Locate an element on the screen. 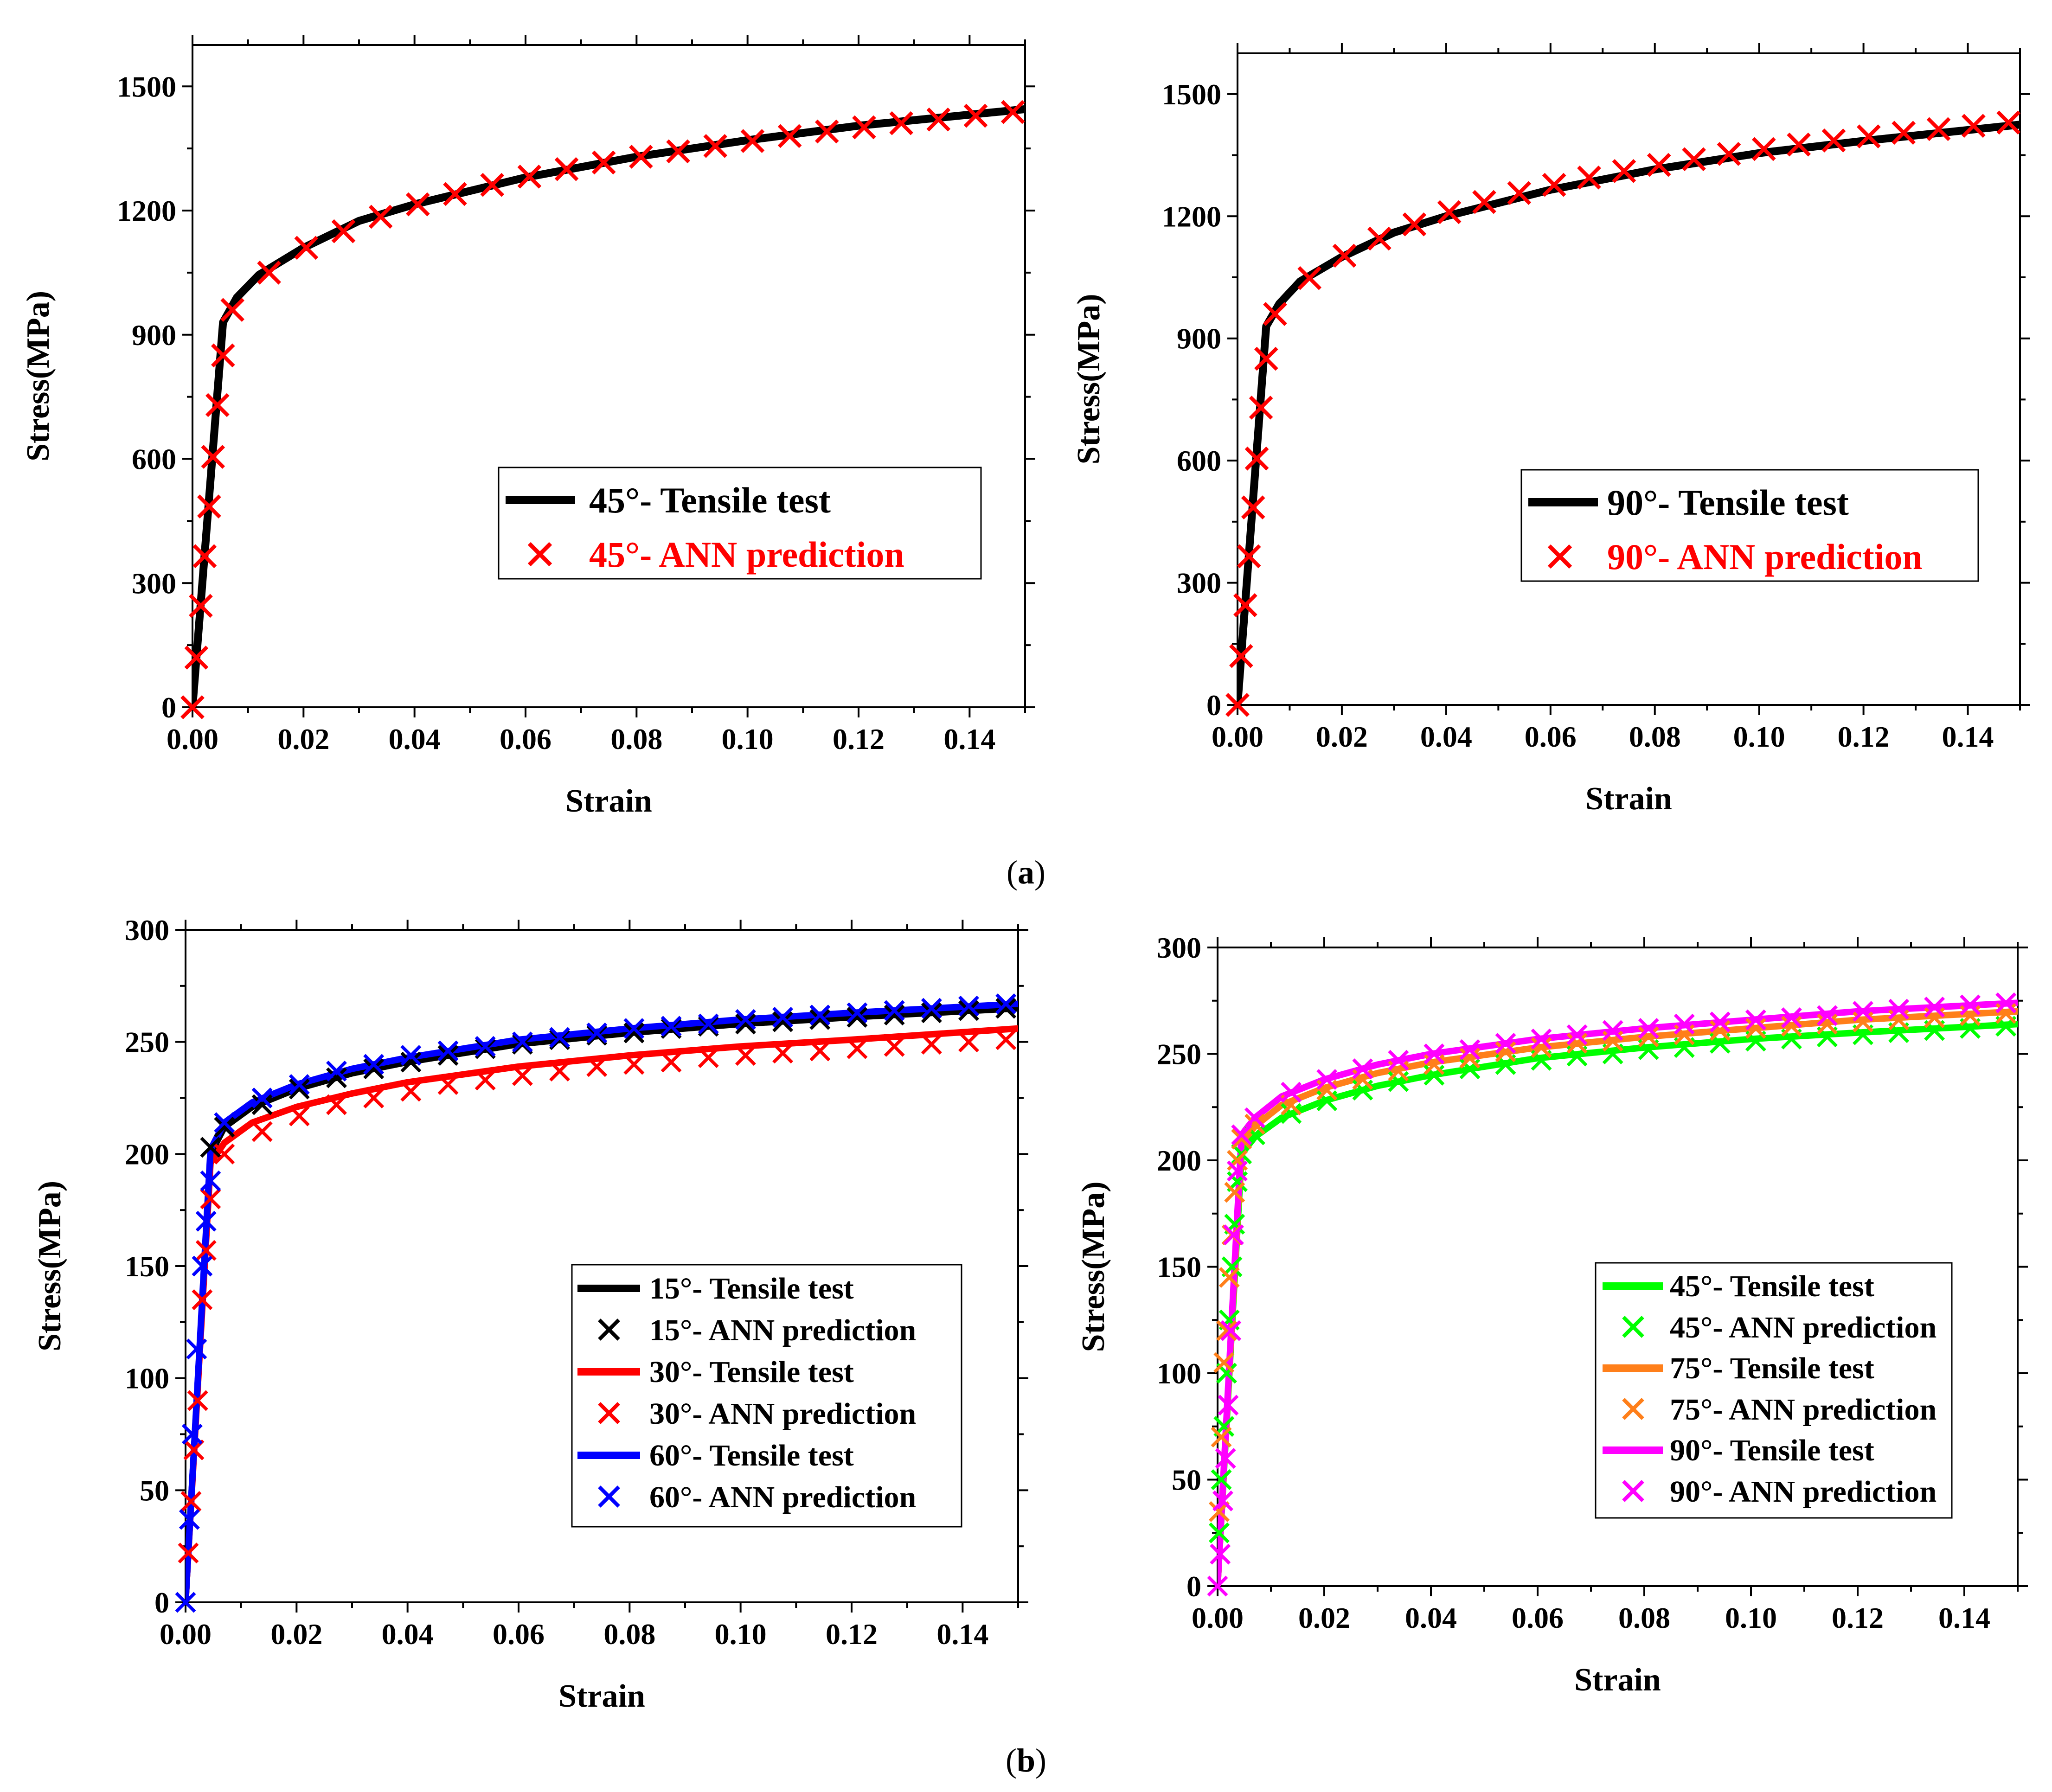 The width and height of the screenshot is (2052, 1792). plot-frame is located at coordinates (1629, 379).